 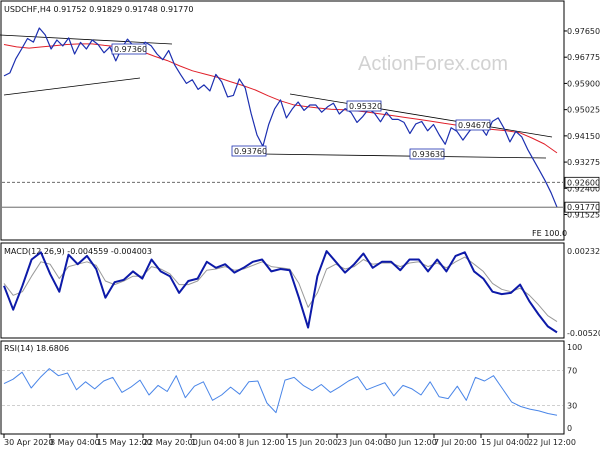 I want to click on price-y-tick-label: 0.95900, so click(x=583, y=83).